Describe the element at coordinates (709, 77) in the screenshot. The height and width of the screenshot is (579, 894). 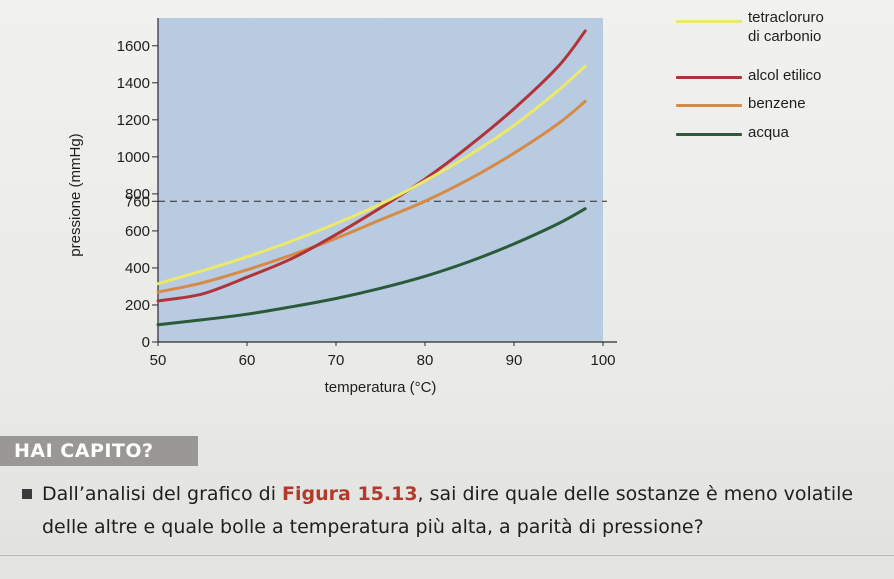
I see `legend-swatch-ethanol` at that location.